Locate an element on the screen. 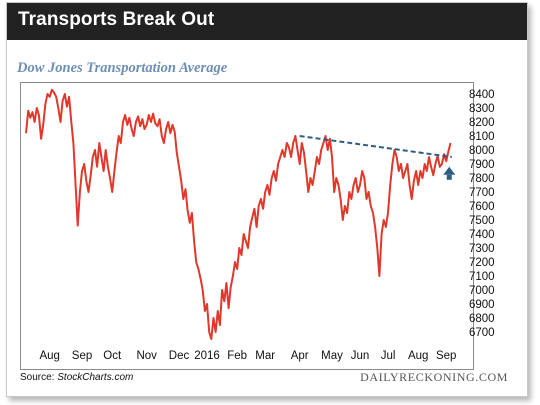 The height and width of the screenshot is (405, 540). x-tick-label: Feb is located at coordinates (237, 356).